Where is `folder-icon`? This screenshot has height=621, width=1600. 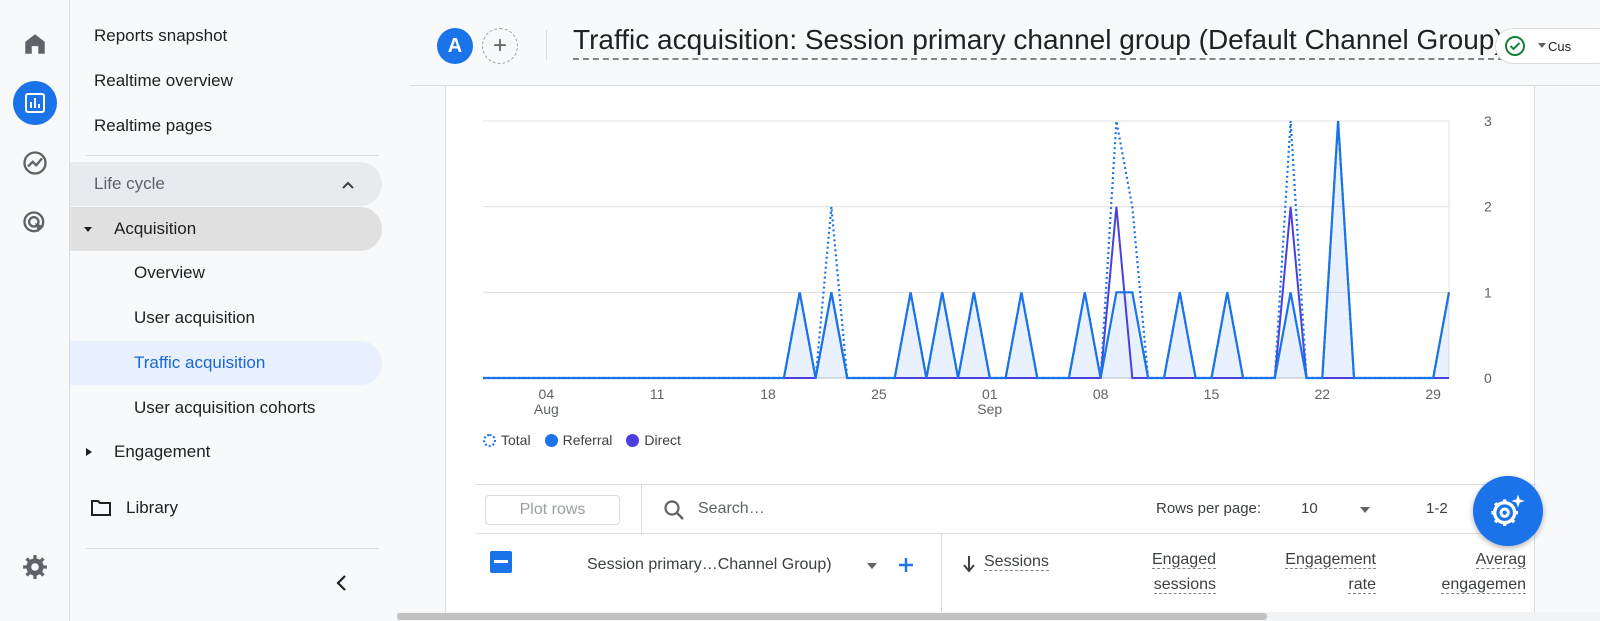 folder-icon is located at coordinates (101, 508).